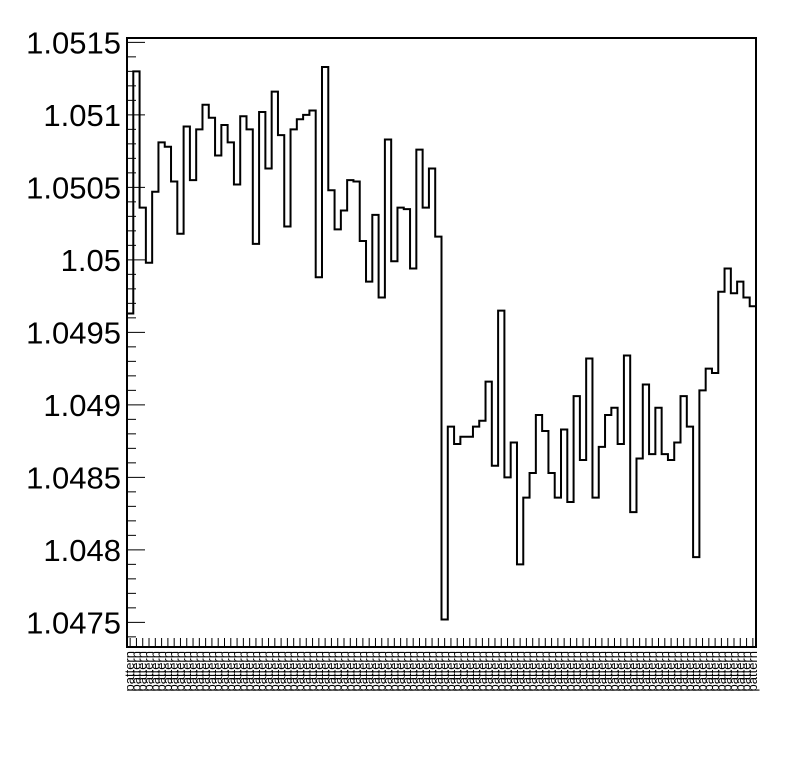  What do you see at coordinates (73, 187) in the screenshot?
I see `y-tick-label: 1.0505` at bounding box center [73, 187].